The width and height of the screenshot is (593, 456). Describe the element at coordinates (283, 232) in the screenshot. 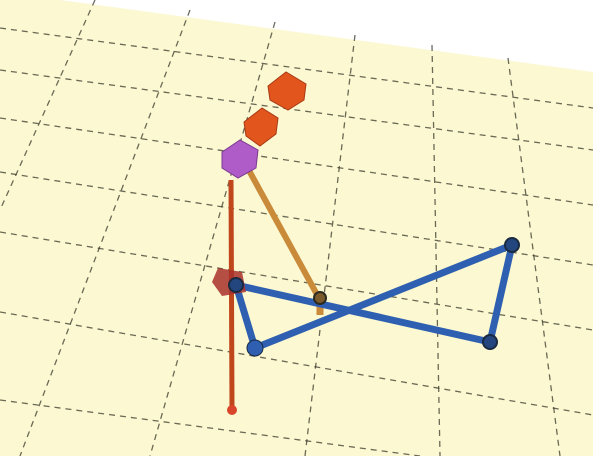

I see `coupler-rod` at that location.